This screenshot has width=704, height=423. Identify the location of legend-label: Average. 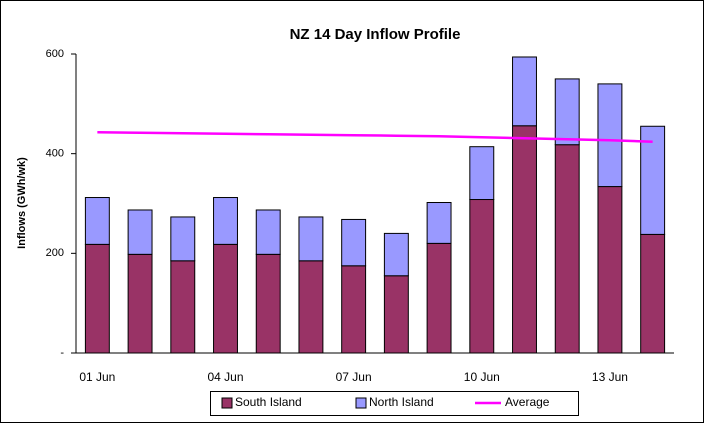
(527, 402).